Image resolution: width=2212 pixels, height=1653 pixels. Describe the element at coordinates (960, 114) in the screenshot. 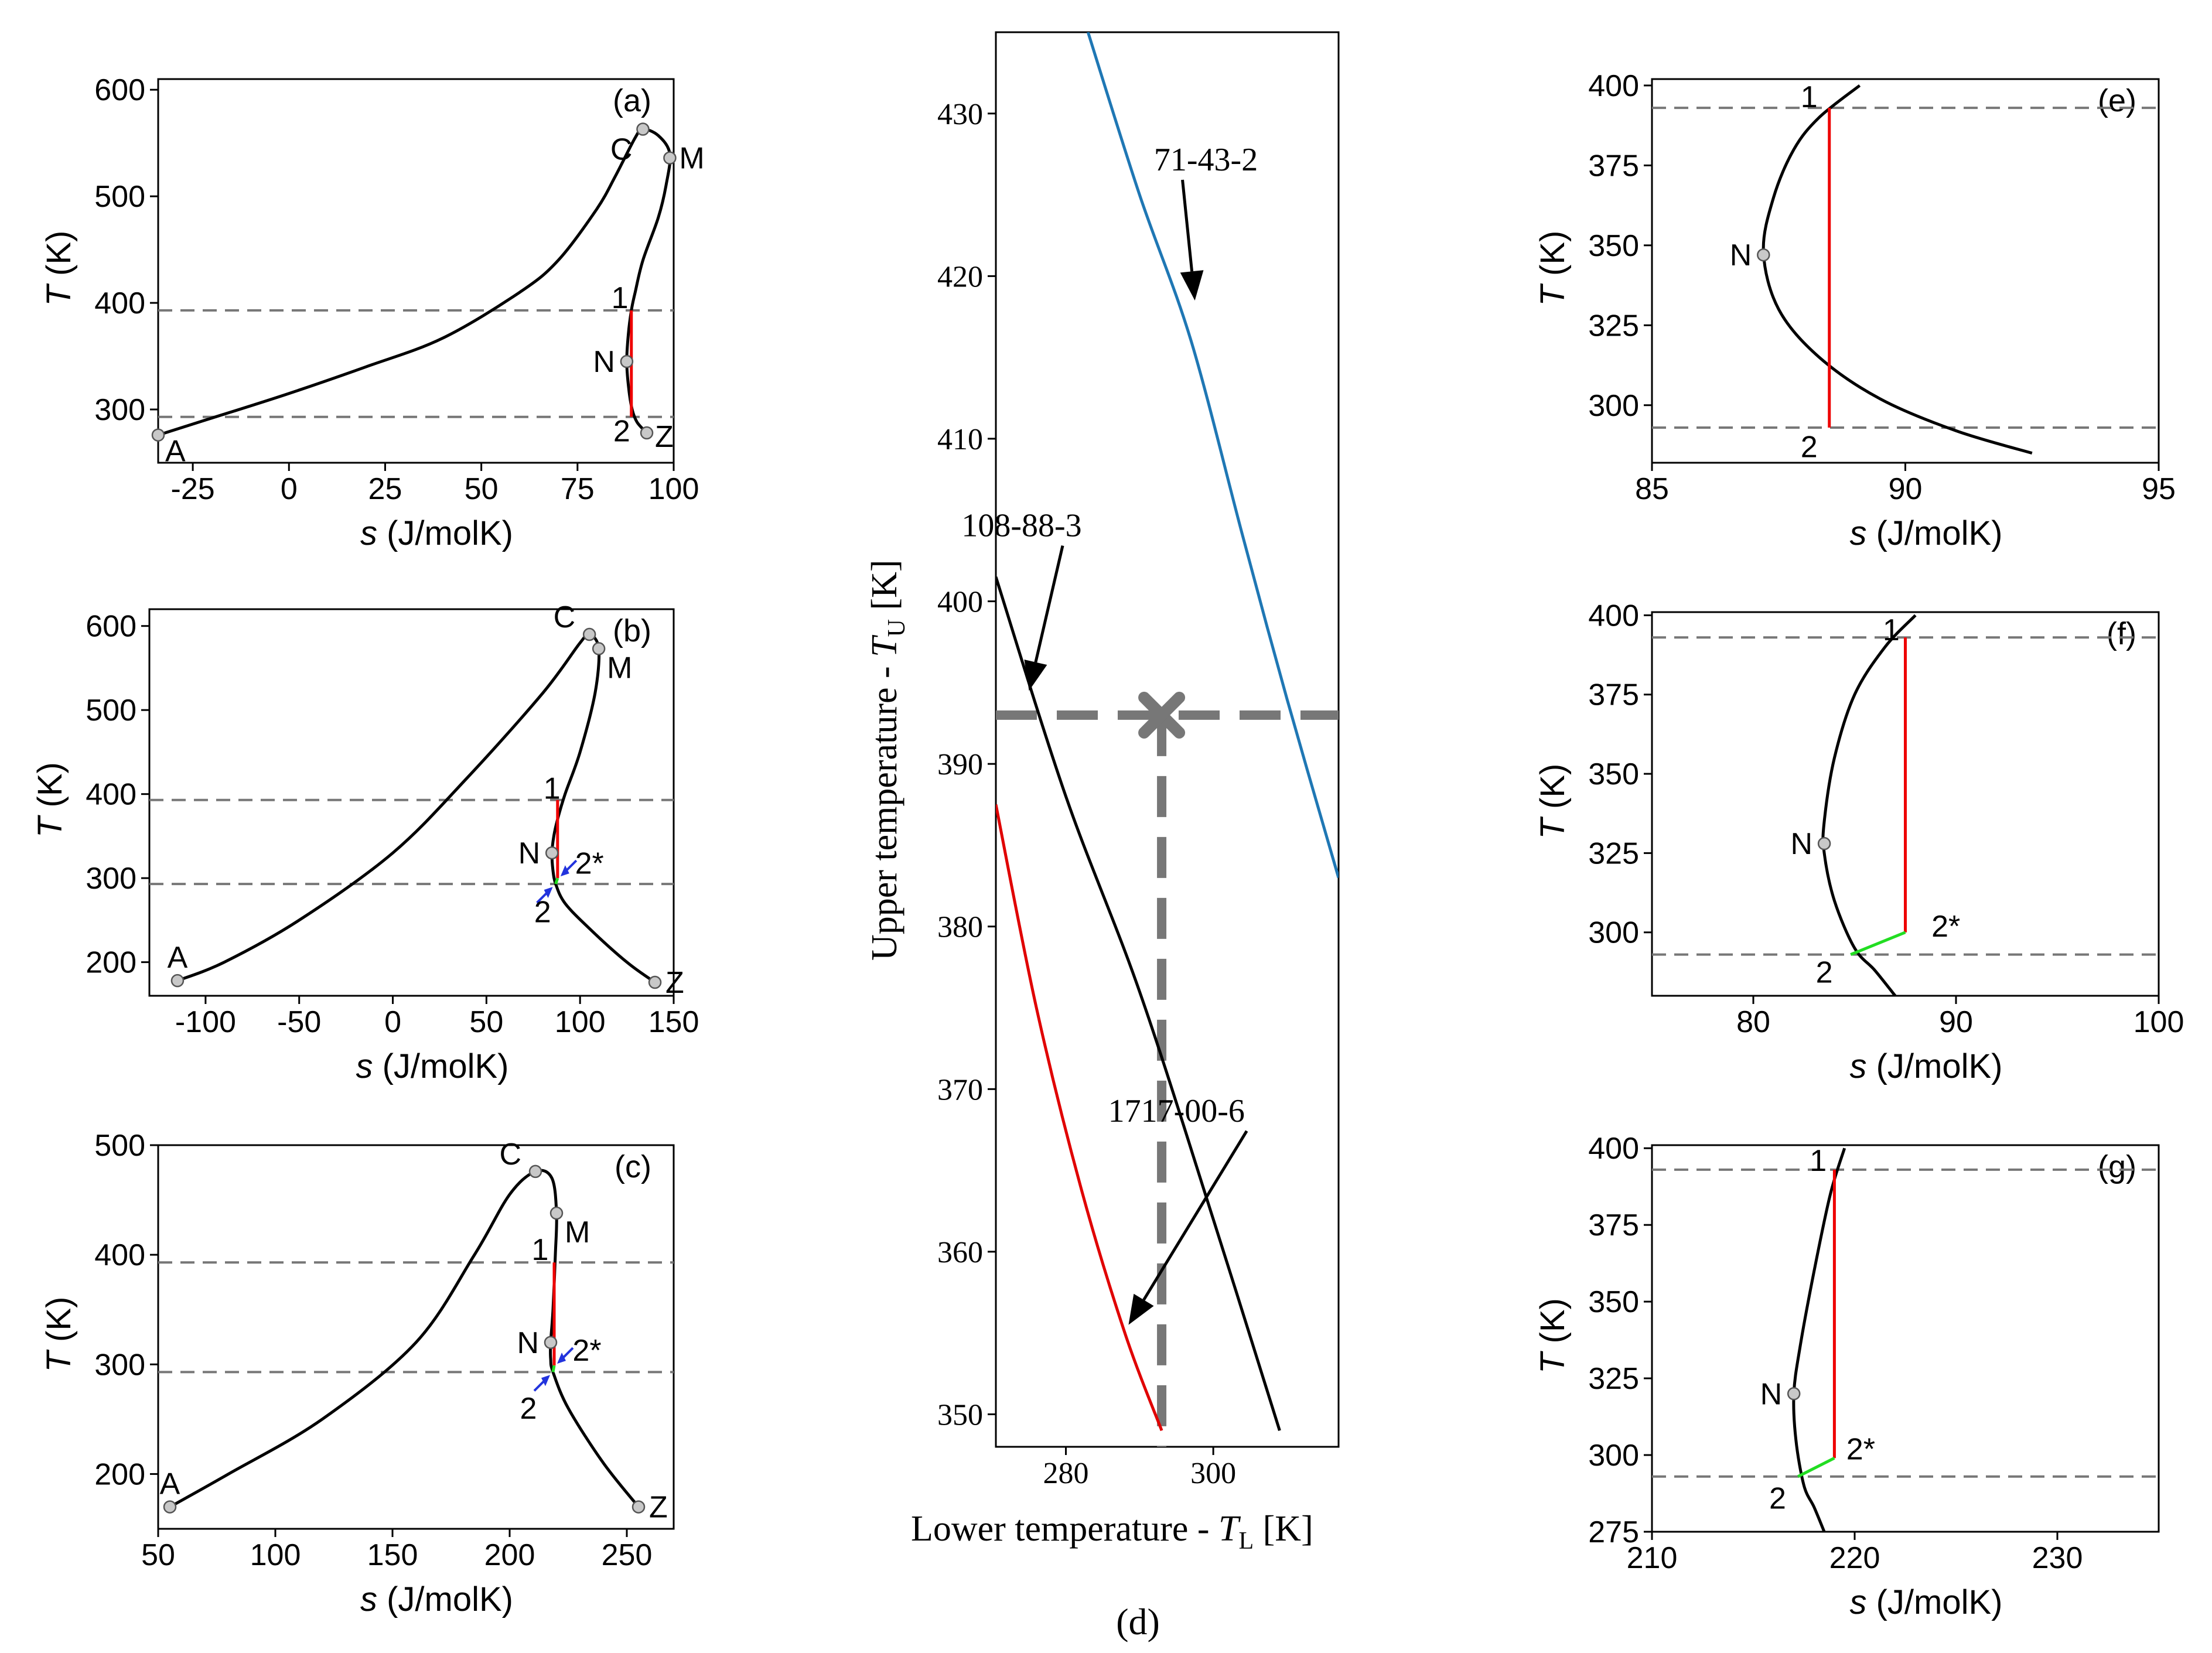

I see `y-tick-label: 430` at that location.